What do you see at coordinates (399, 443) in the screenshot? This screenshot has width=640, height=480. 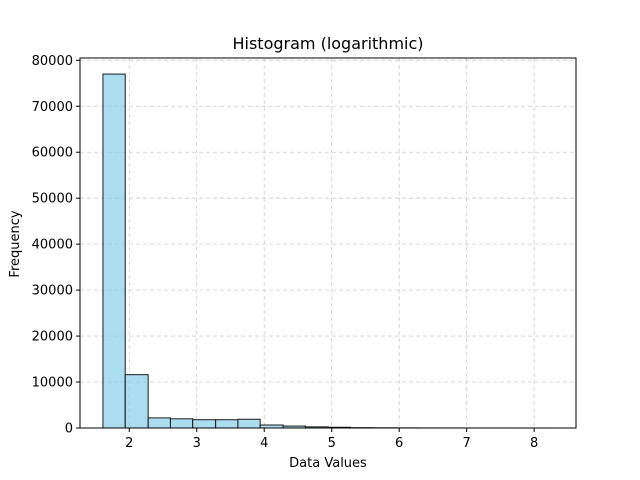 I see `x-tick-label-4: 6` at bounding box center [399, 443].